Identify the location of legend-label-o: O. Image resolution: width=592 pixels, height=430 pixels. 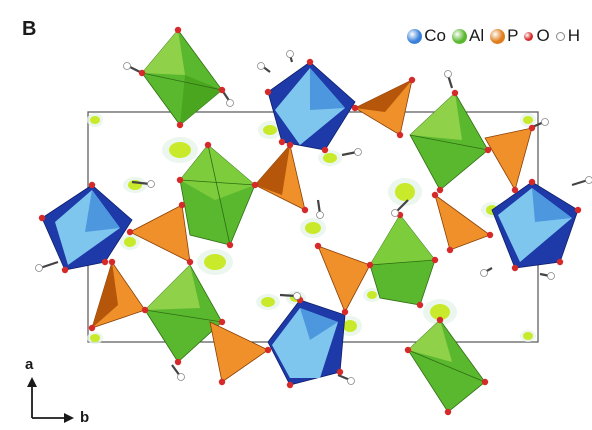
(543, 35).